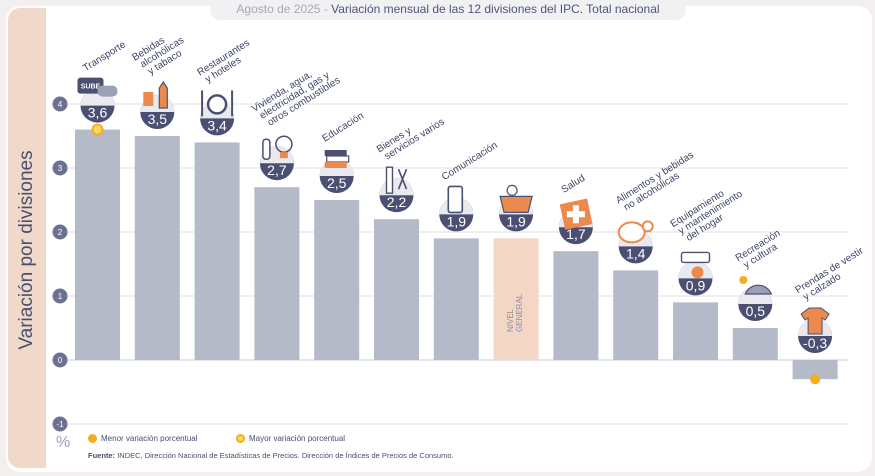 The image size is (875, 476). What do you see at coordinates (743, 280) in the screenshot?
I see `sun-shape` at bounding box center [743, 280].